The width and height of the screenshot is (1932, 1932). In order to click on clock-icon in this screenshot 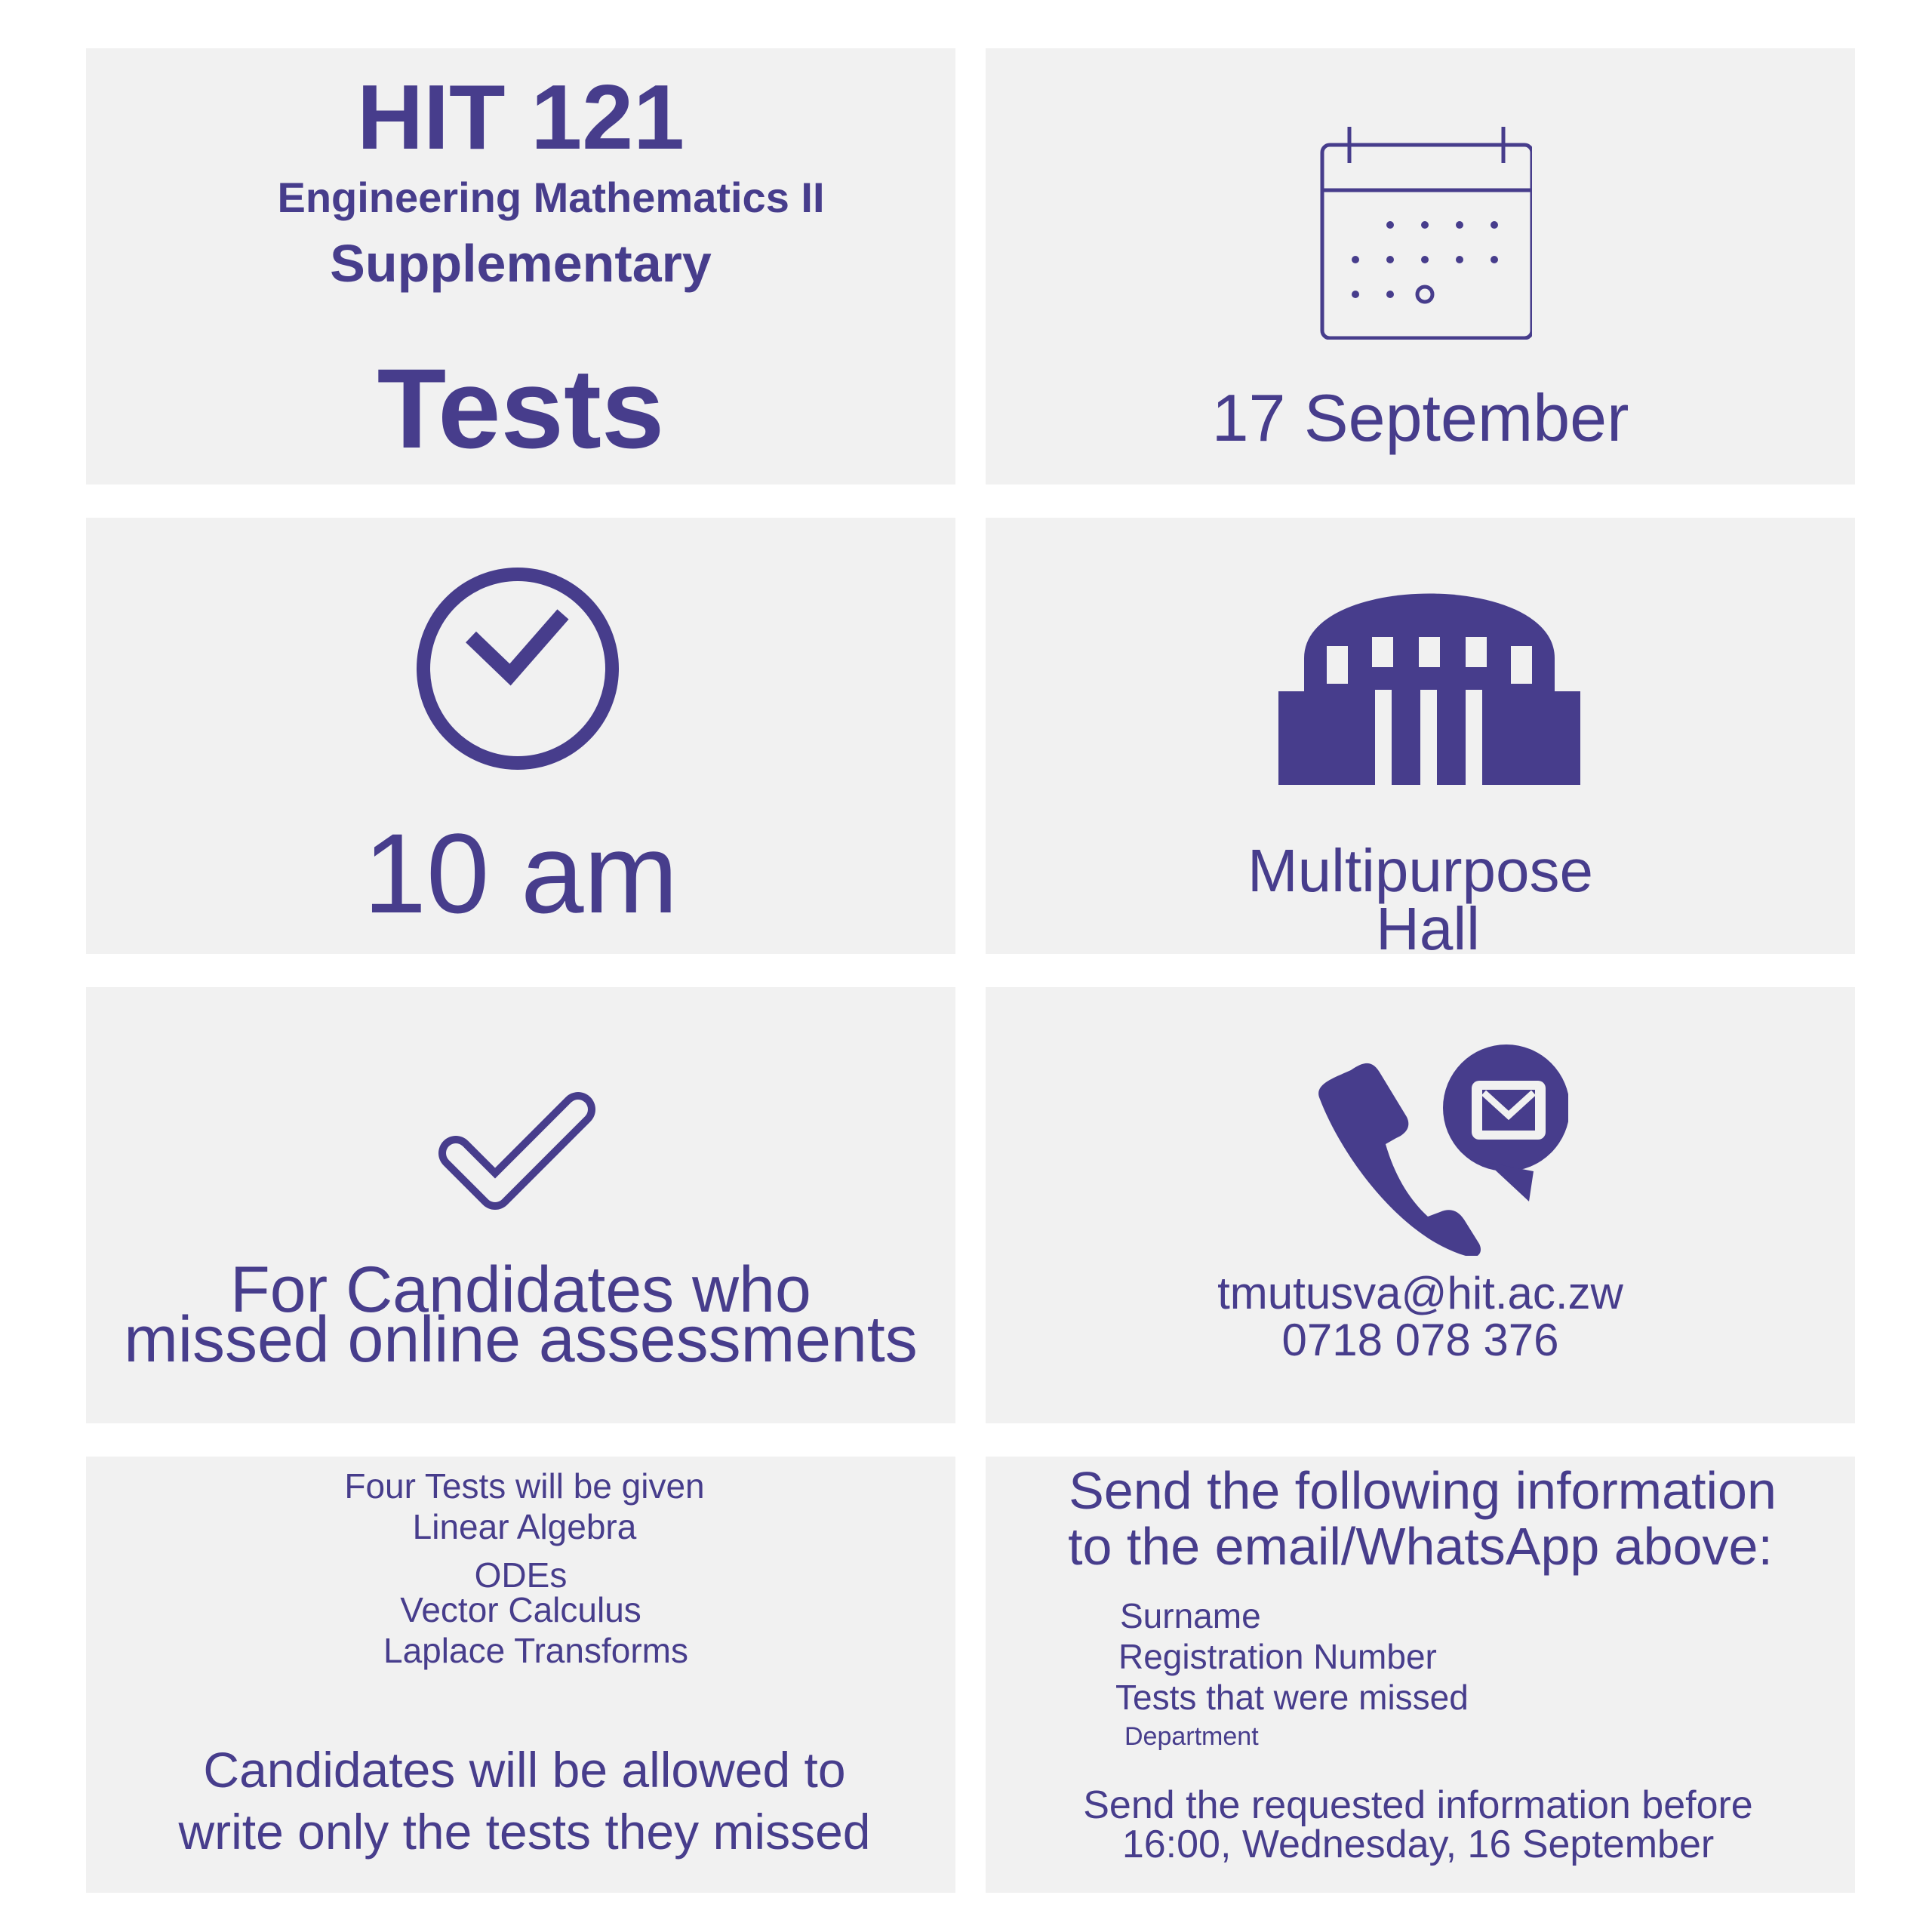, I will do `click(518, 669)`.